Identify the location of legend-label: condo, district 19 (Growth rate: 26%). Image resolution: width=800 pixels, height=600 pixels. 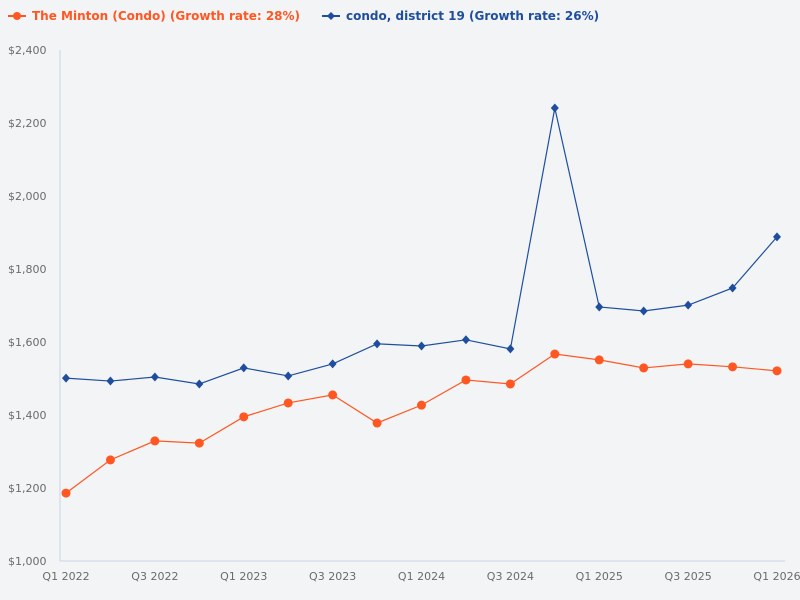
(473, 16).